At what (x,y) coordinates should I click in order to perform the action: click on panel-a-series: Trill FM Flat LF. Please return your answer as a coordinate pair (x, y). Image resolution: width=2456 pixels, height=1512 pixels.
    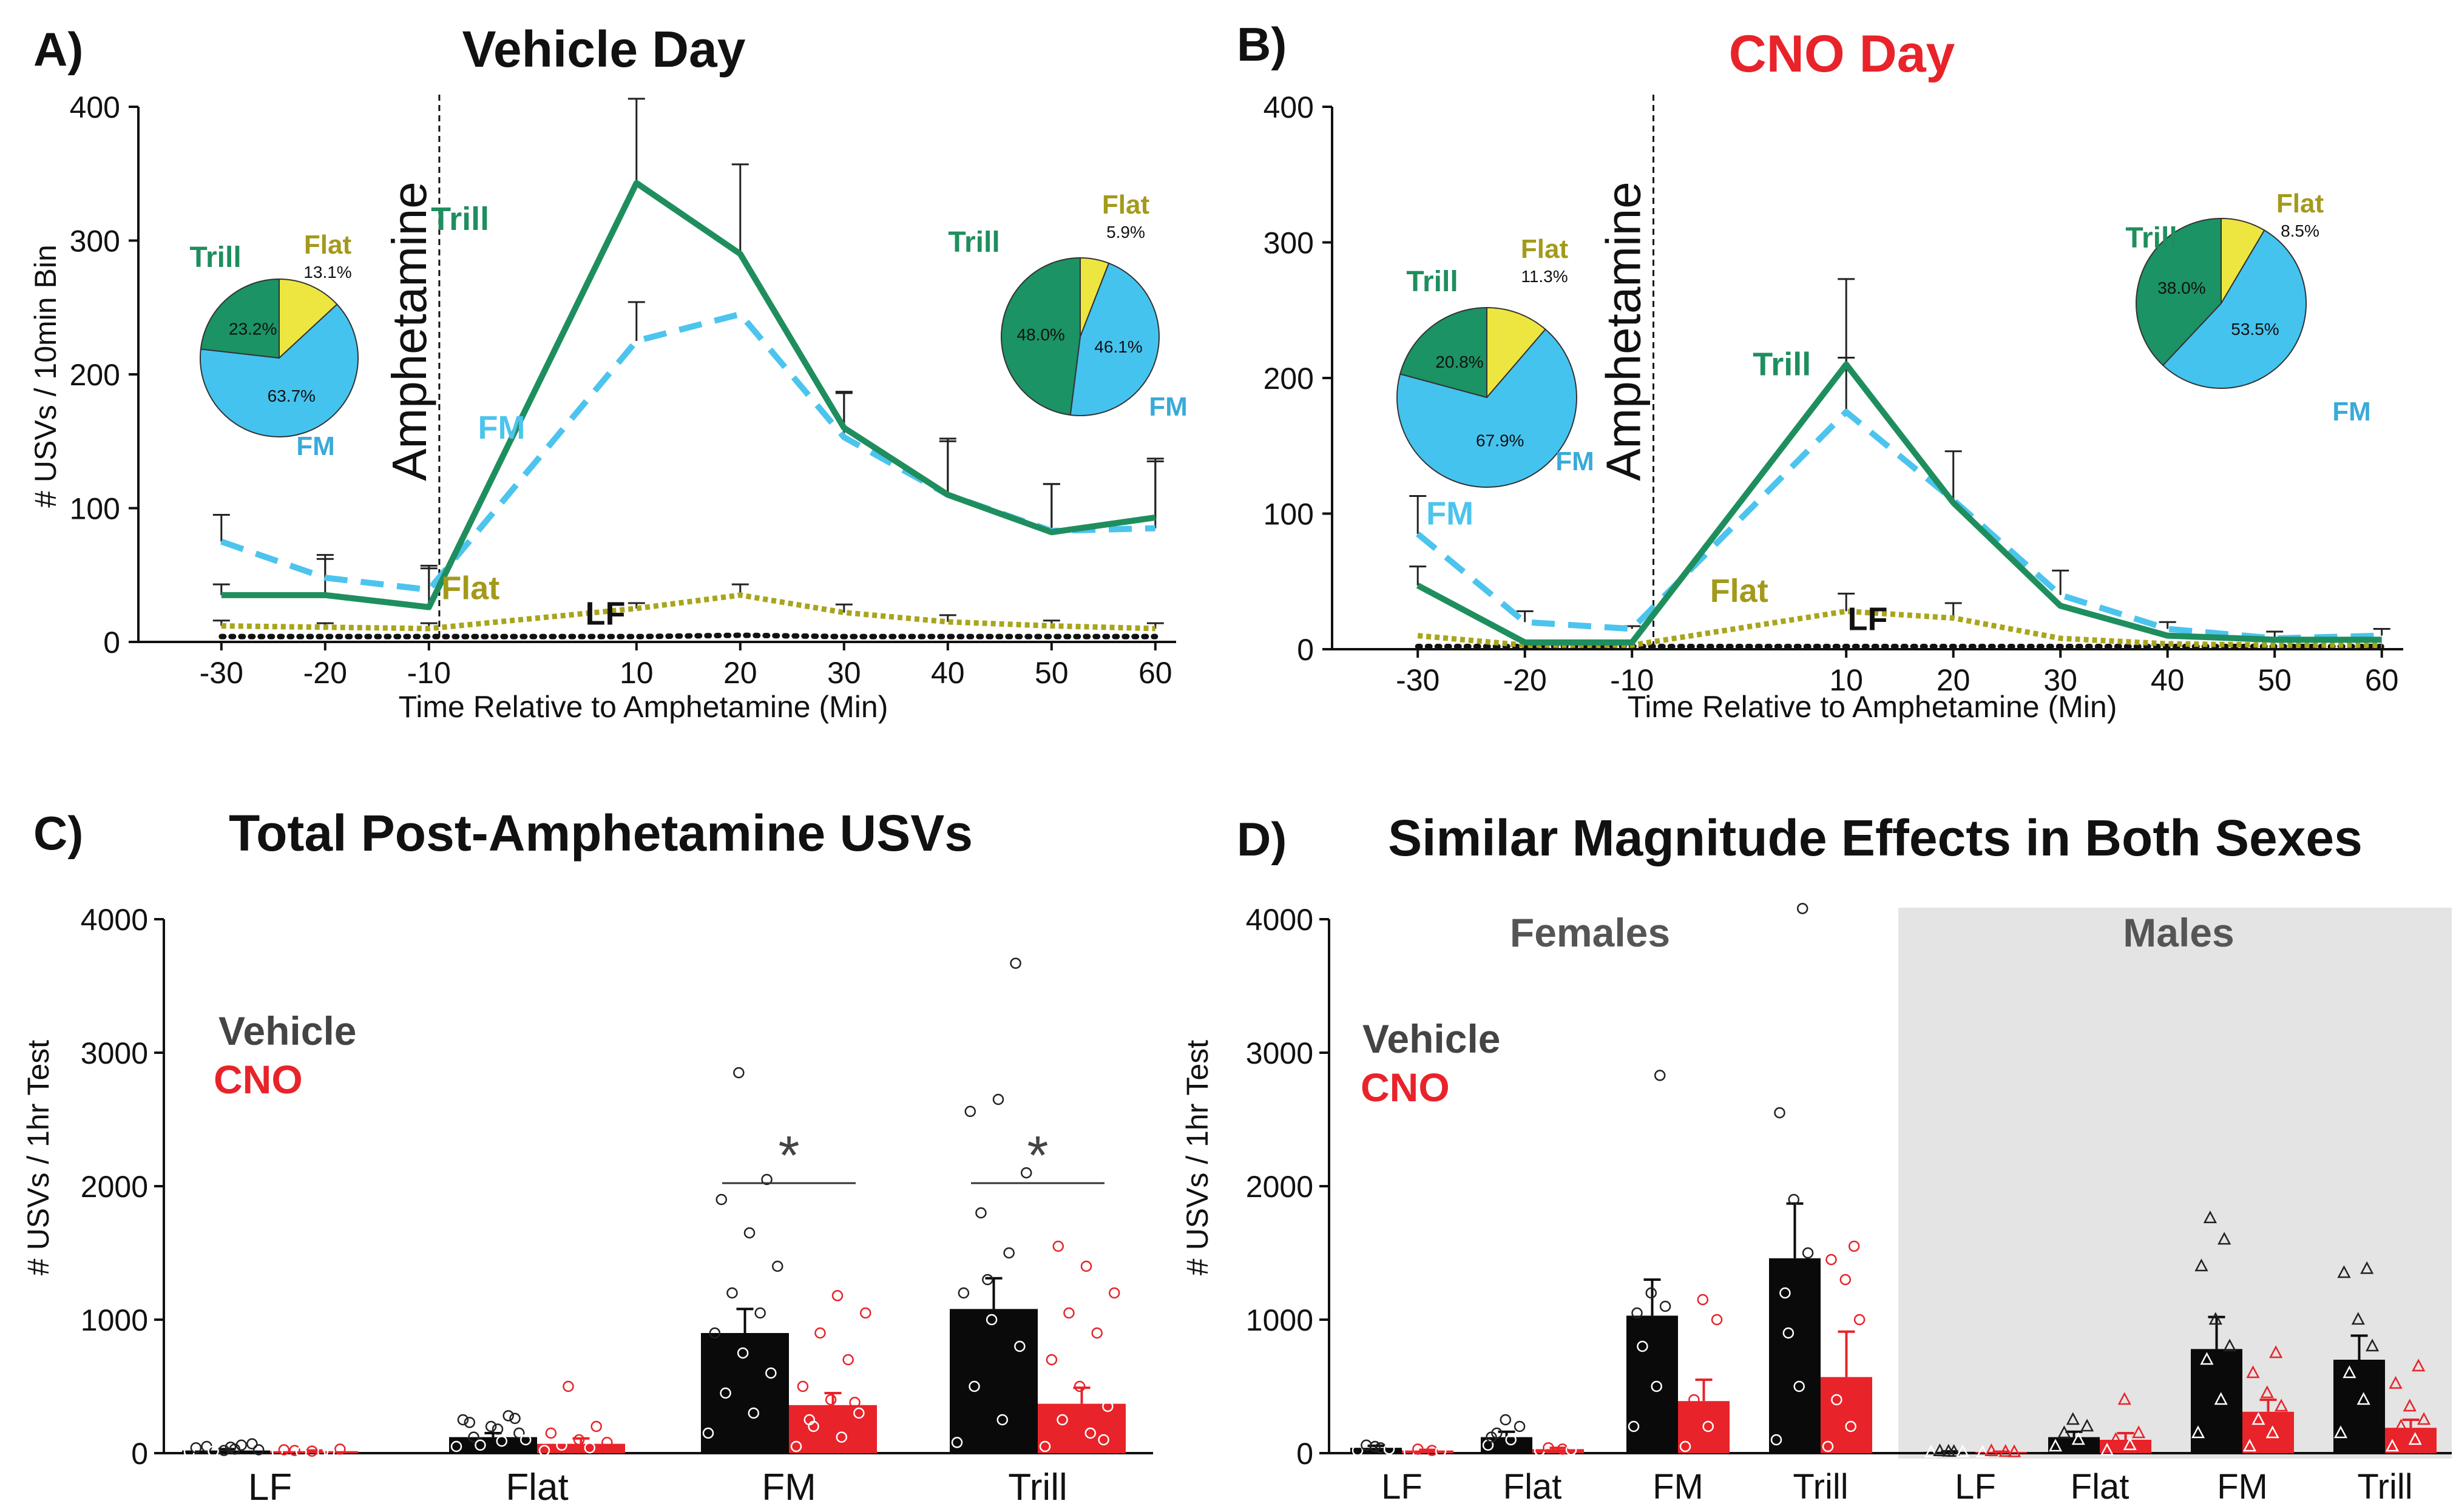
    Looking at the image, I should click on (688, 369).